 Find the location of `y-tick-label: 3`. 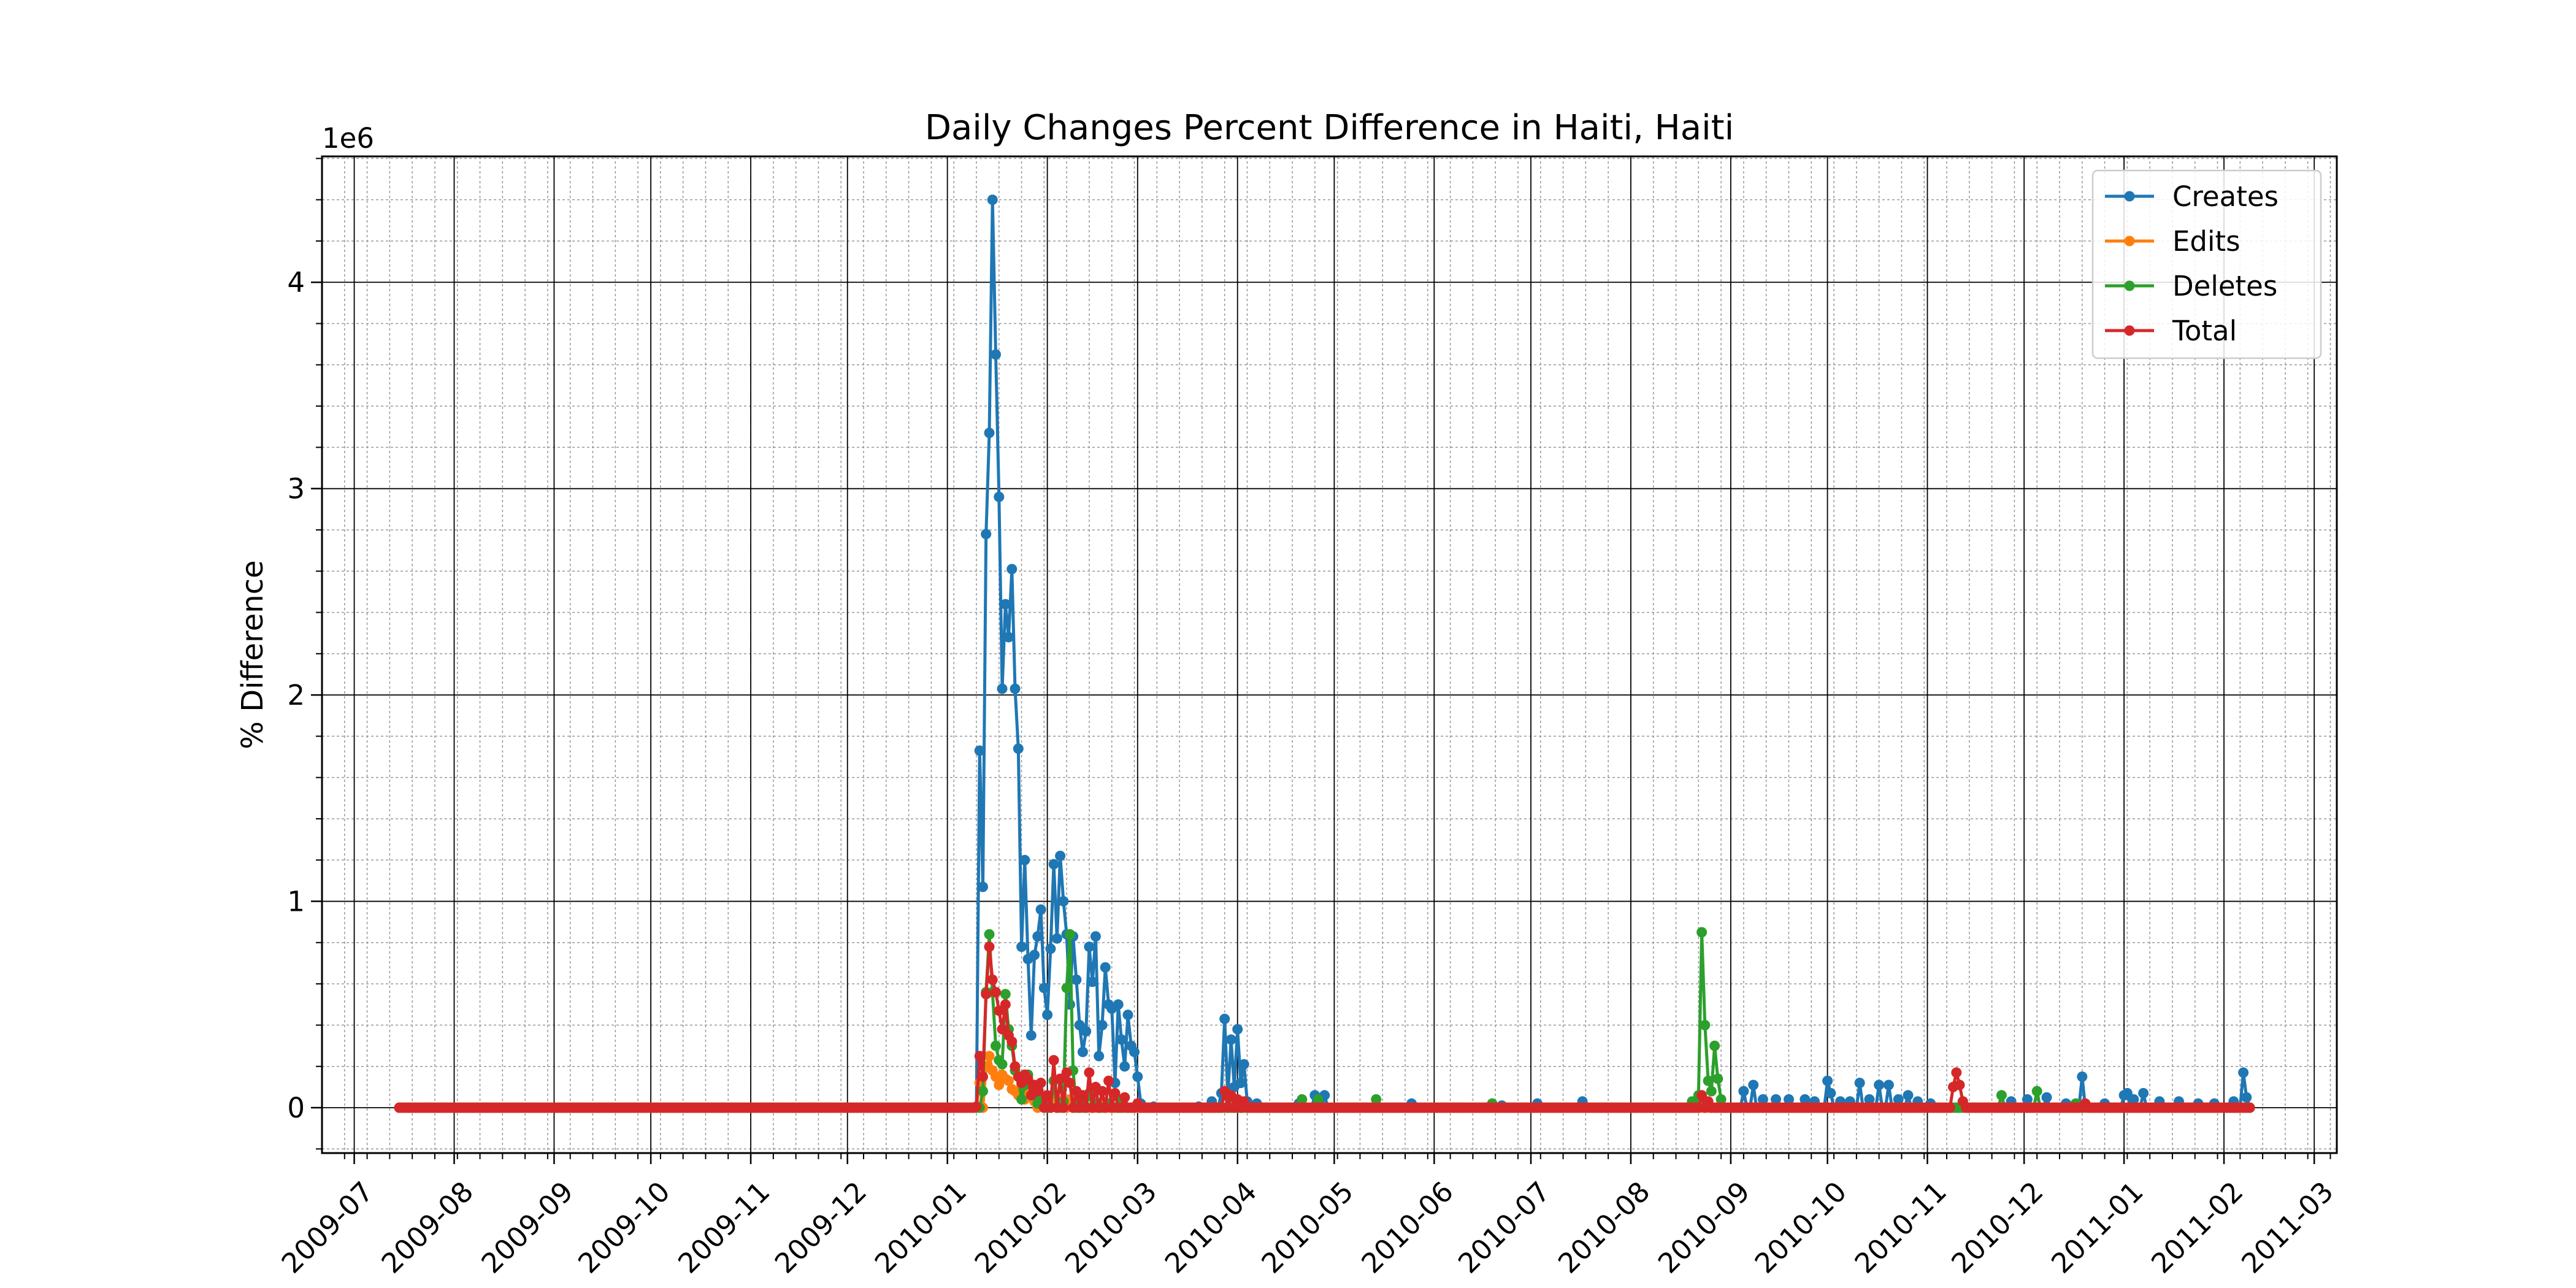

y-tick-label: 3 is located at coordinates (296, 489).